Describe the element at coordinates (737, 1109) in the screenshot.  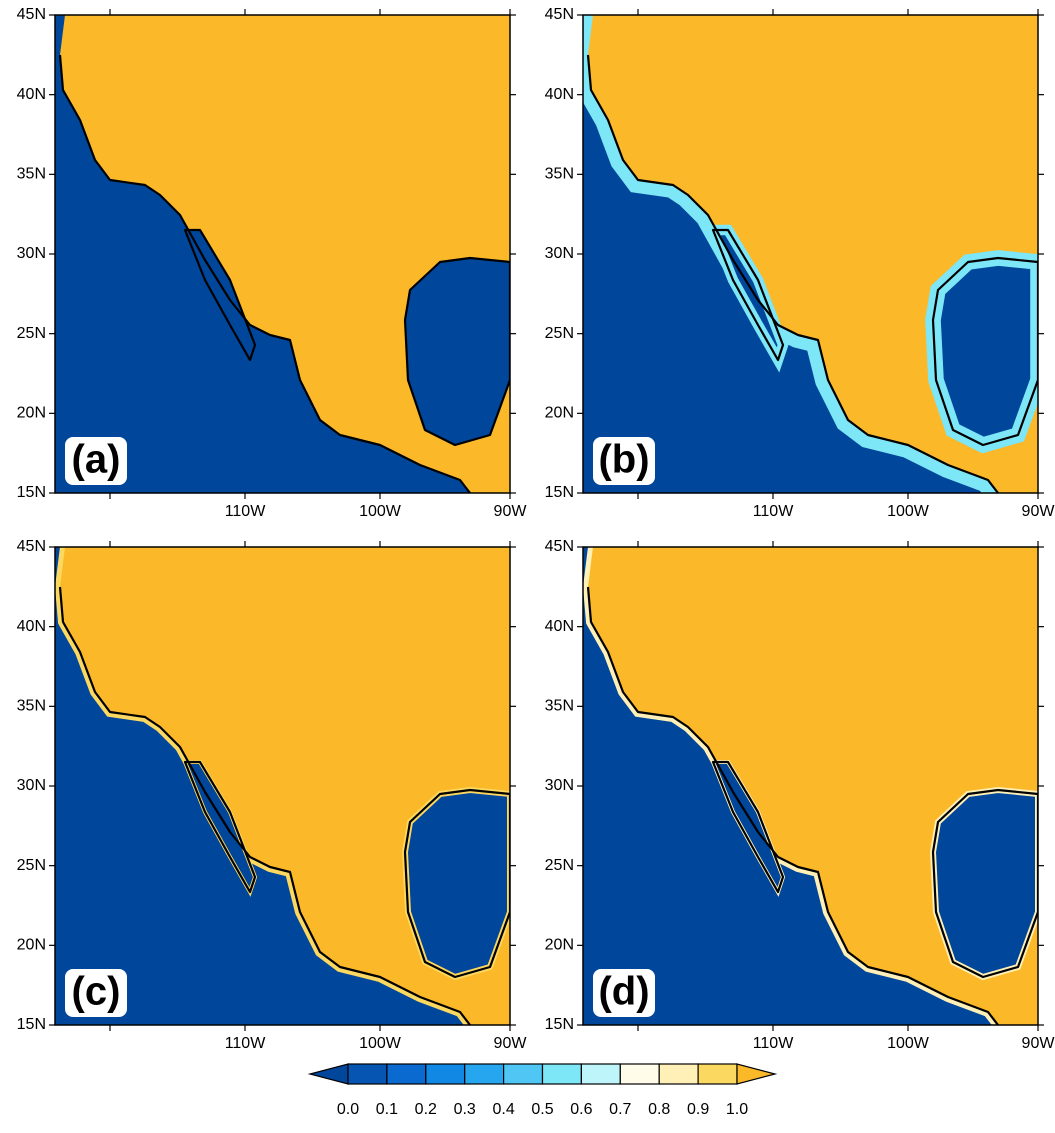
I see `colorbar-label: 1.0` at that location.